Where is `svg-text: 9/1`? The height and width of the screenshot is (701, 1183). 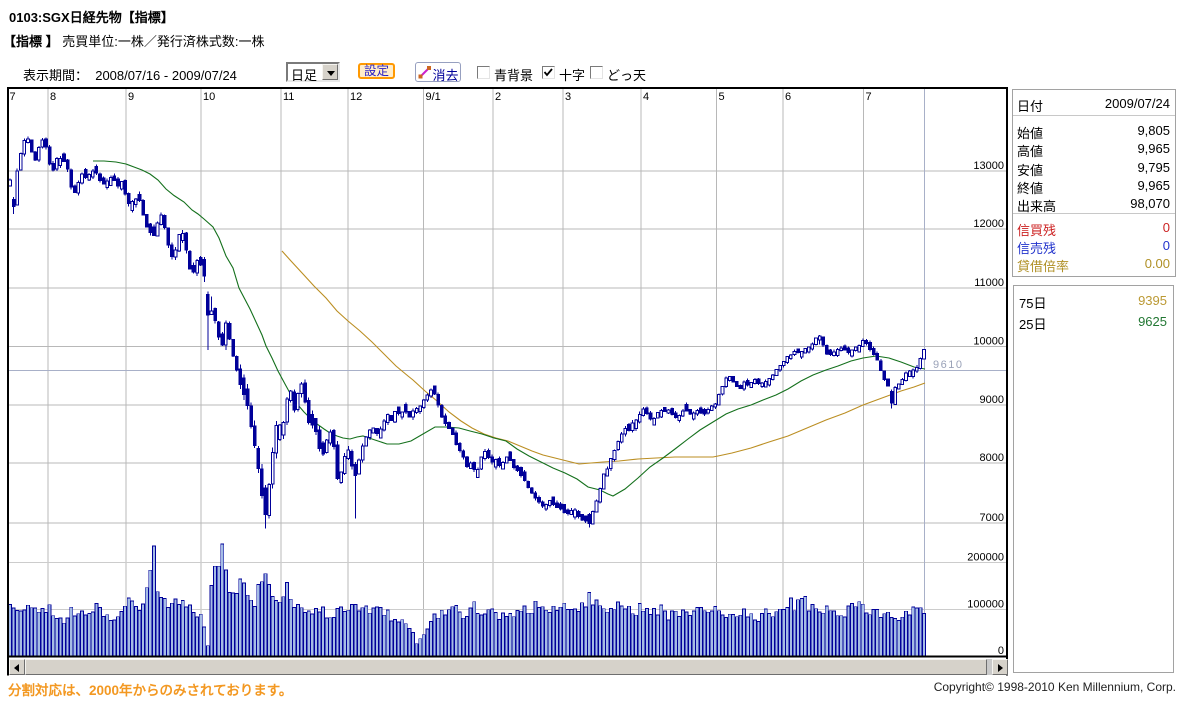
svg-text: 9/1 is located at coordinates (433, 97).